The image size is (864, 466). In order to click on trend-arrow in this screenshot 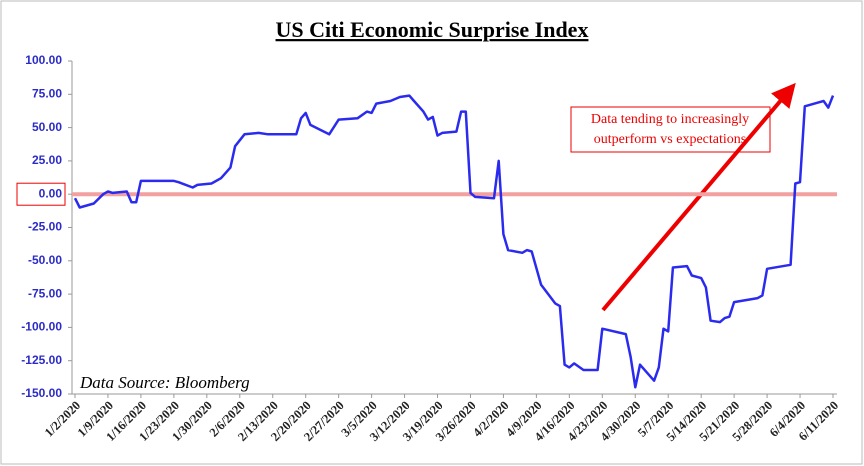, I will do `click(698, 197)`.